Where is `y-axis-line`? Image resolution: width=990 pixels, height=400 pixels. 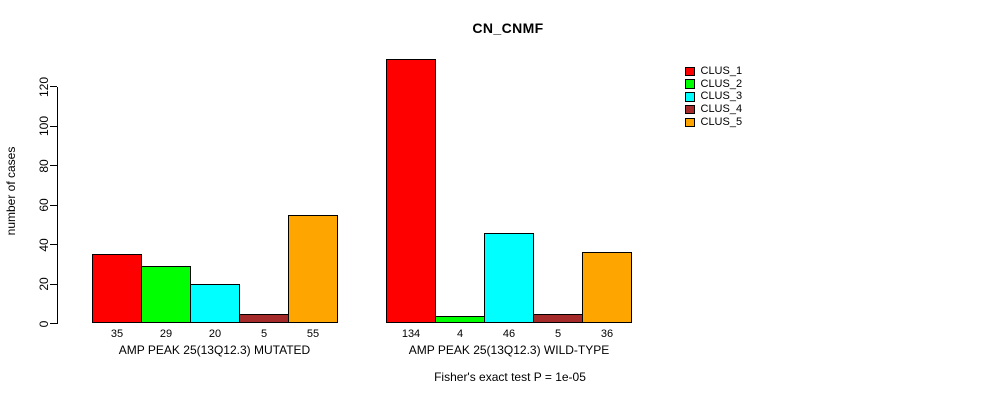 y-axis-line is located at coordinates (57, 205).